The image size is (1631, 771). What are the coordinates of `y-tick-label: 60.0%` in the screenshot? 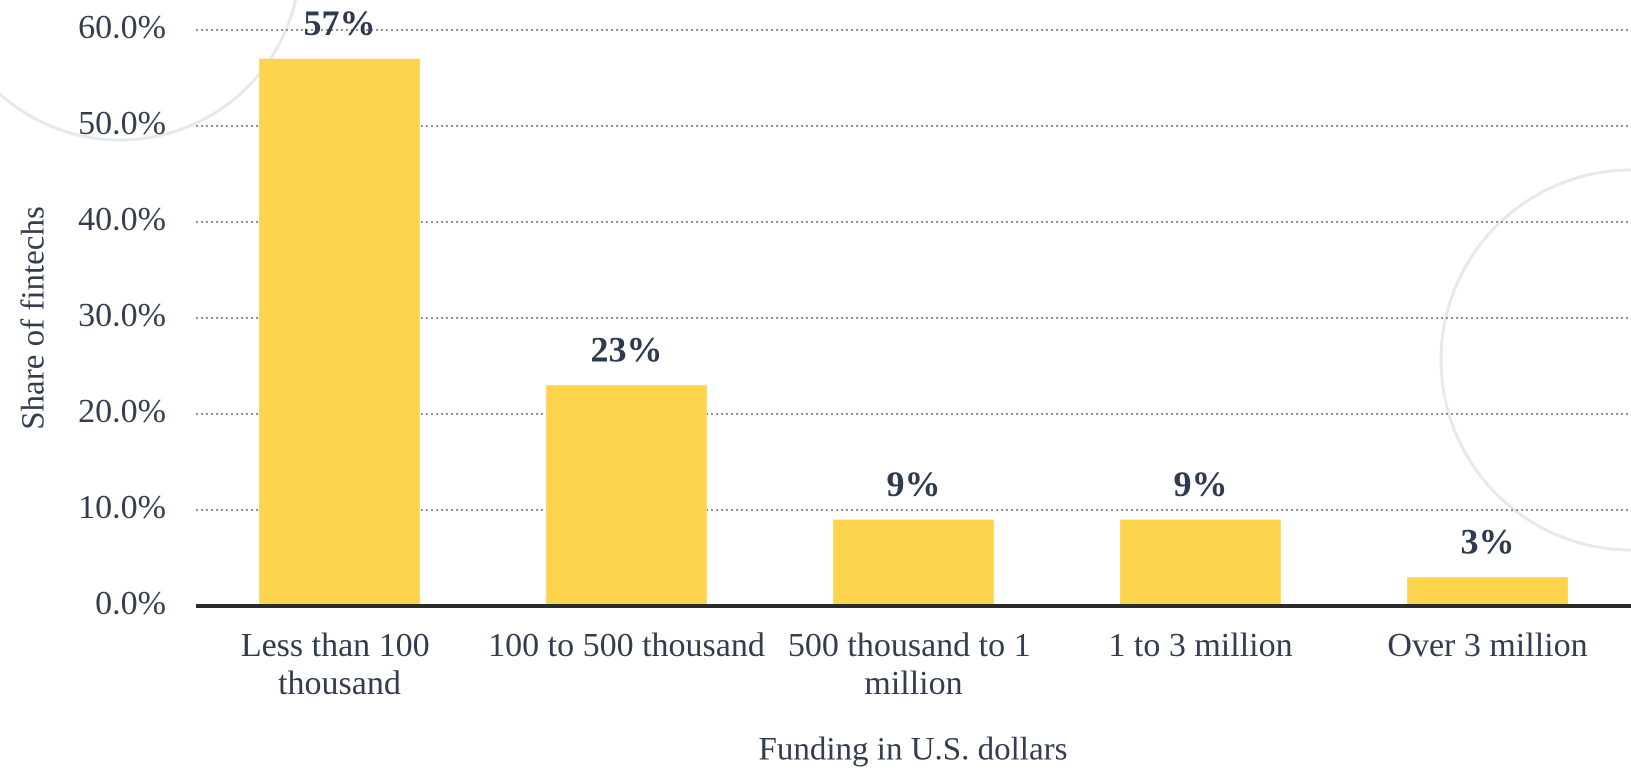 It's located at (122, 27).